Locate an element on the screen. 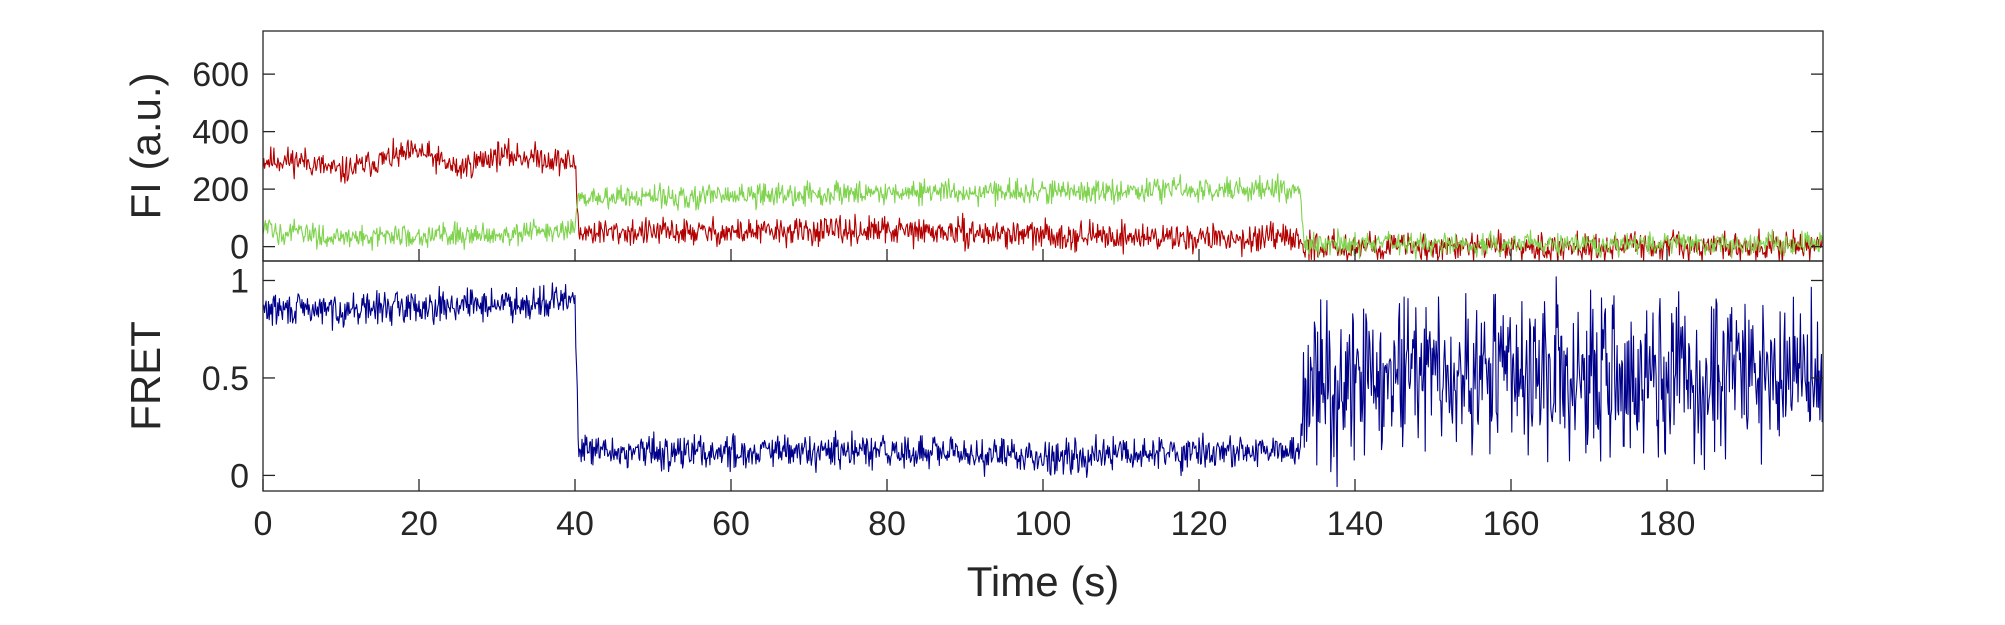 This screenshot has height=625, width=2005. time-x-tick-label: 140 is located at coordinates (1355, 524).